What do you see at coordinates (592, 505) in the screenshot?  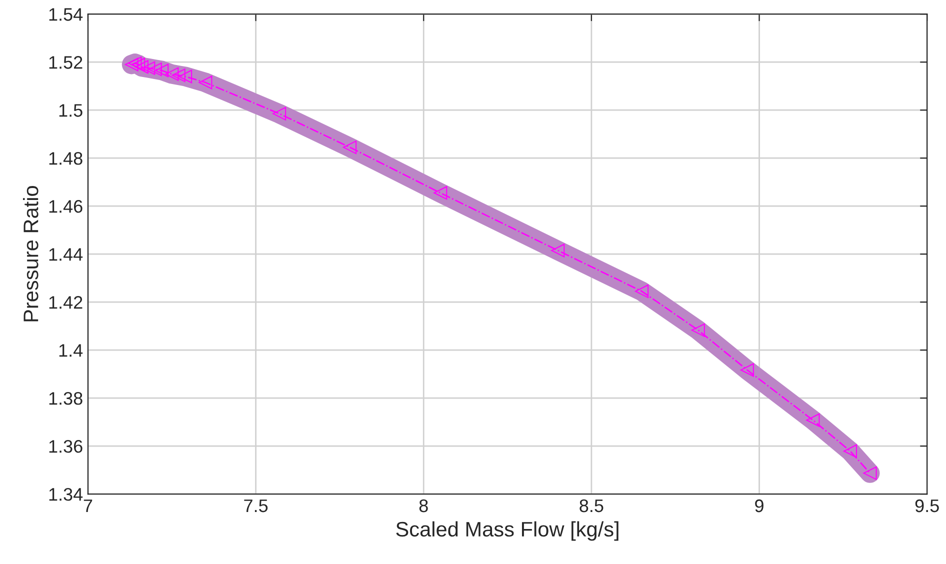 I see `x-tick-label: 8.5` at bounding box center [592, 505].